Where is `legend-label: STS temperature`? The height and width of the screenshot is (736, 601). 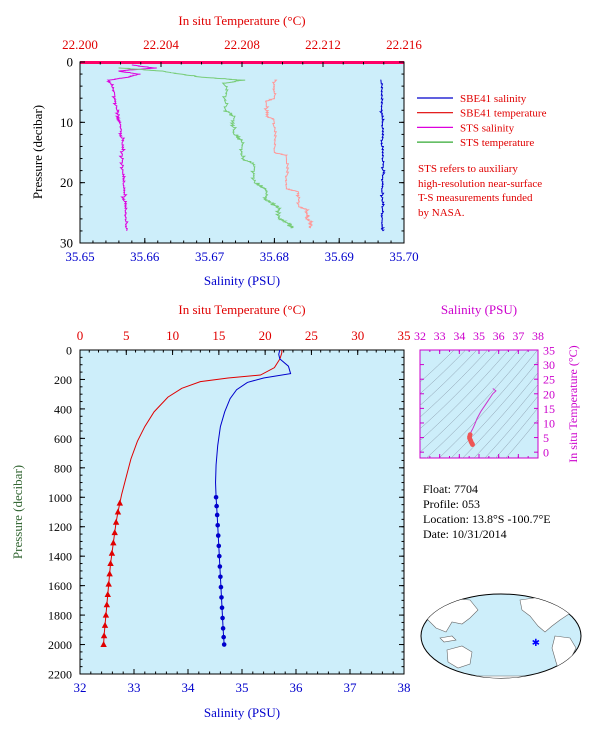
legend-label: STS temperature is located at coordinates (497, 143).